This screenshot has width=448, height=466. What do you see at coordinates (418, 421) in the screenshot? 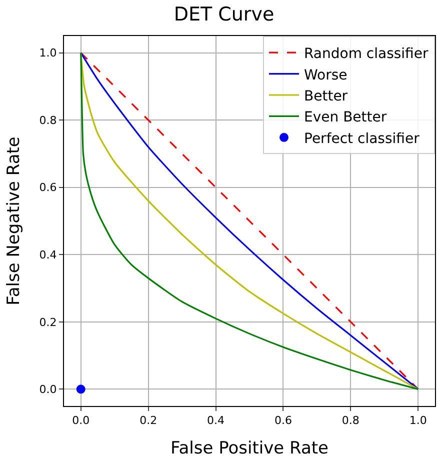
I see `x-tick-label: 1.0` at bounding box center [418, 421].